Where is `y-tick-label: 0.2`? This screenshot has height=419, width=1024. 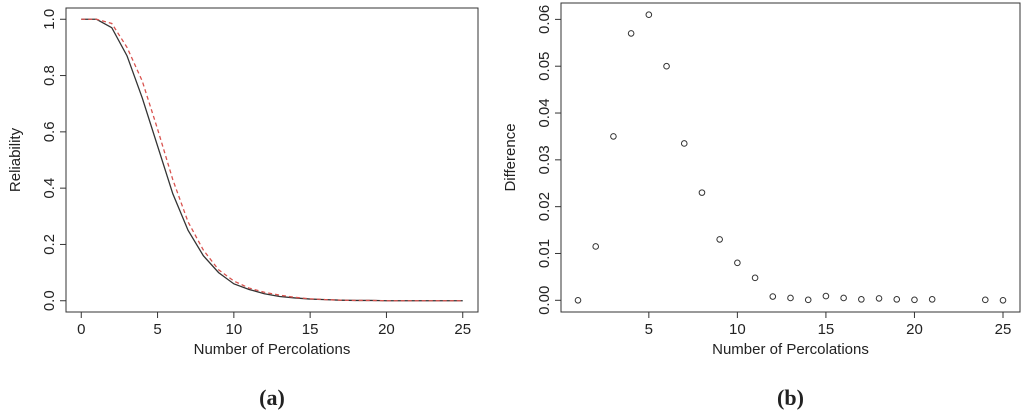
y-tick-label: 0.2 is located at coordinates (49, 244).